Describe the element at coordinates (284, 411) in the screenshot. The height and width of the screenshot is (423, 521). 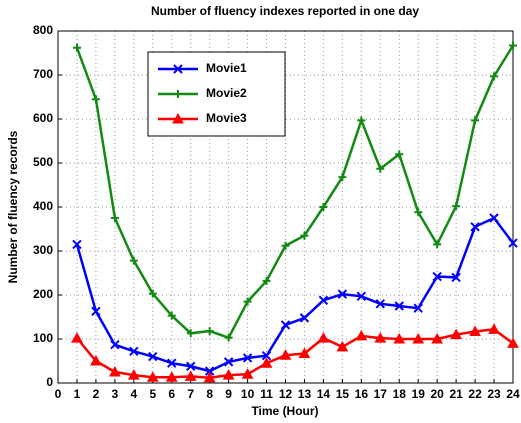
I see `x-axis-label: Time (Hour)` at that location.